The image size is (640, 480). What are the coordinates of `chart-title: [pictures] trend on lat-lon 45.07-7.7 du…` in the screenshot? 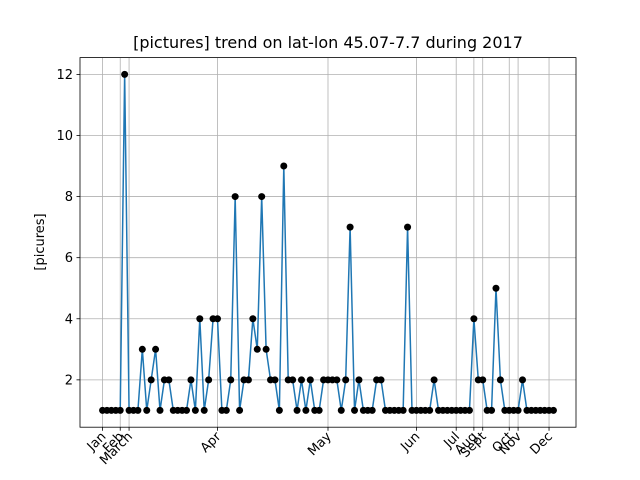 It's located at (328, 42).